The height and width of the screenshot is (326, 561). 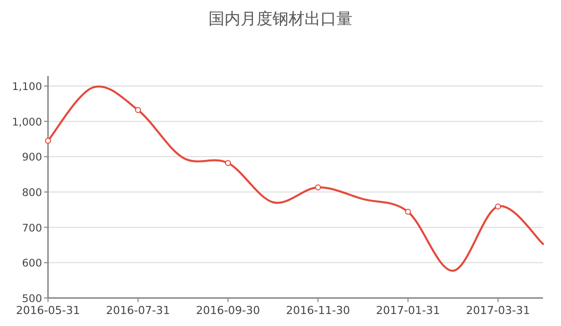 I want to click on y-tick-label: 900, so click(x=32, y=158).